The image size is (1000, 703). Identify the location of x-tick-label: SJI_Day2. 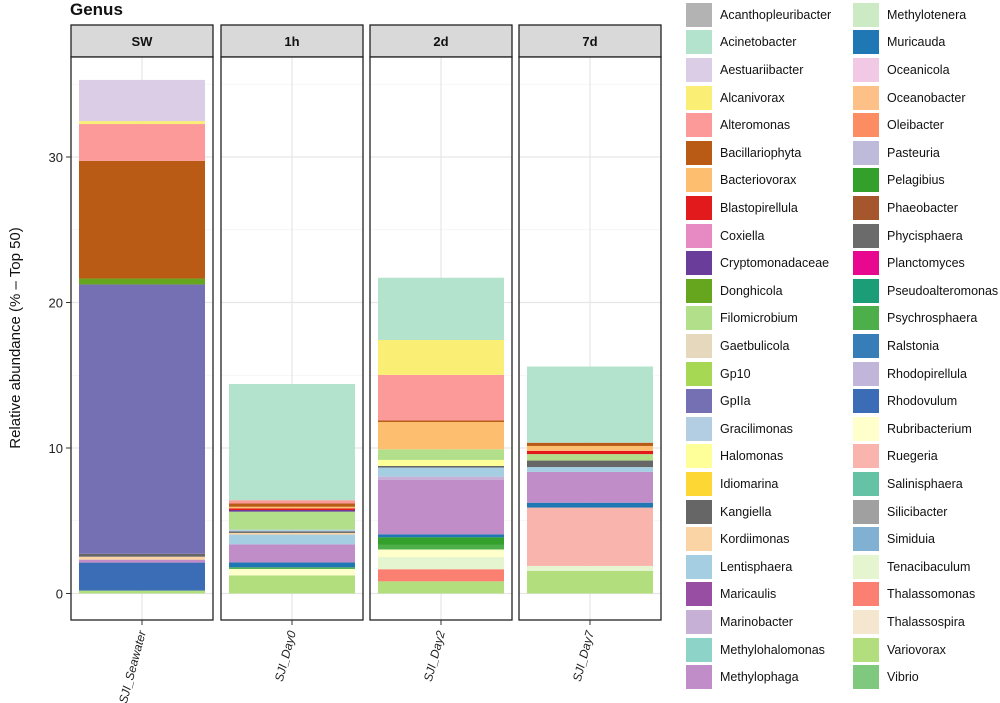
(434, 656).